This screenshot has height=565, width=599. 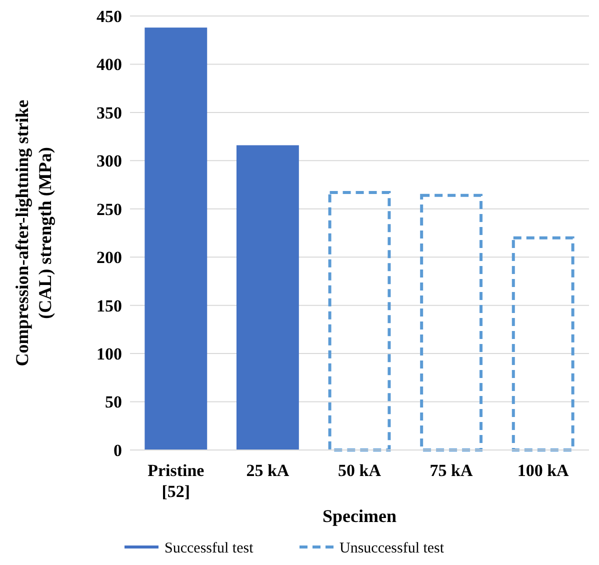 What do you see at coordinates (109, 354) in the screenshot?
I see `y-tick-label: 100` at bounding box center [109, 354].